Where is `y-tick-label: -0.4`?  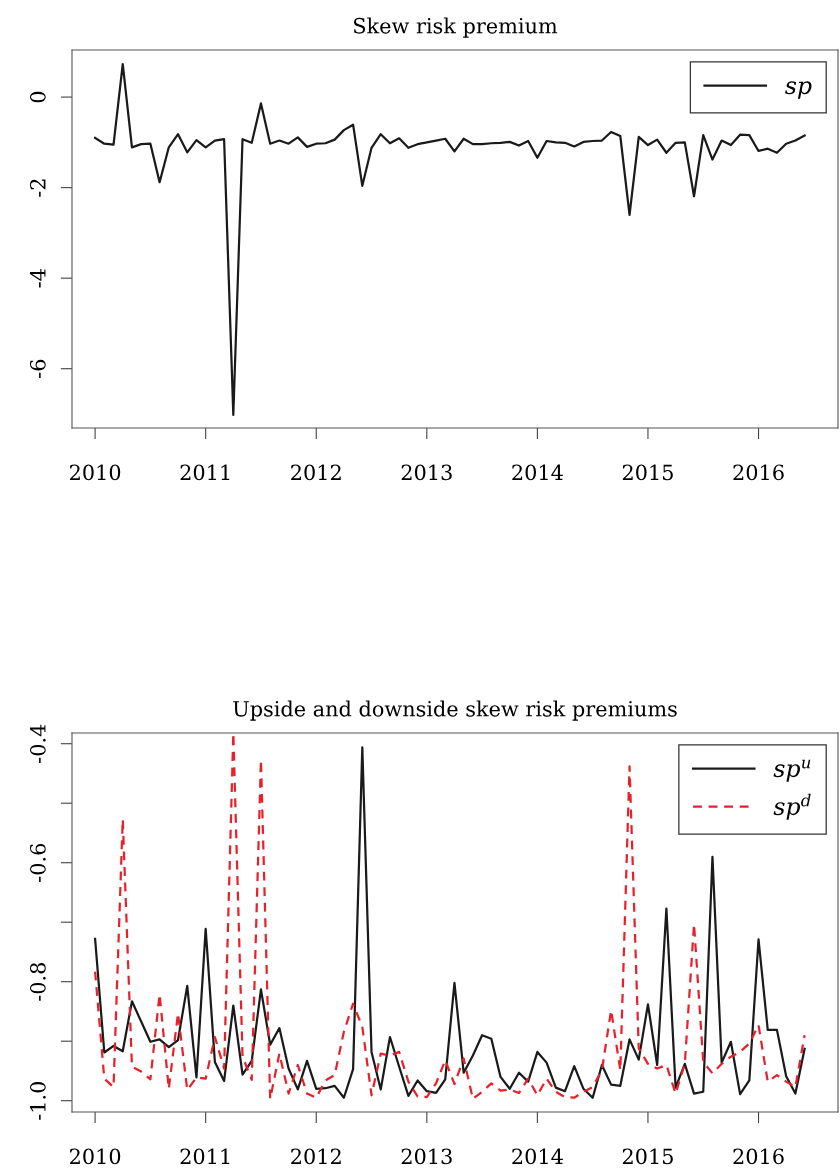
y-tick-label: -0.4 is located at coordinates (37, 743).